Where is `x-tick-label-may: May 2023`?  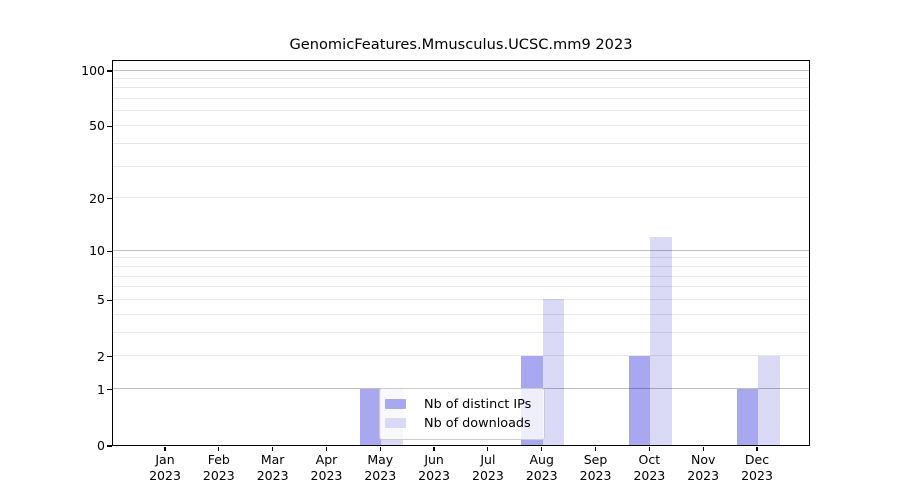
x-tick-label-may: May 2023 is located at coordinates (380, 467).